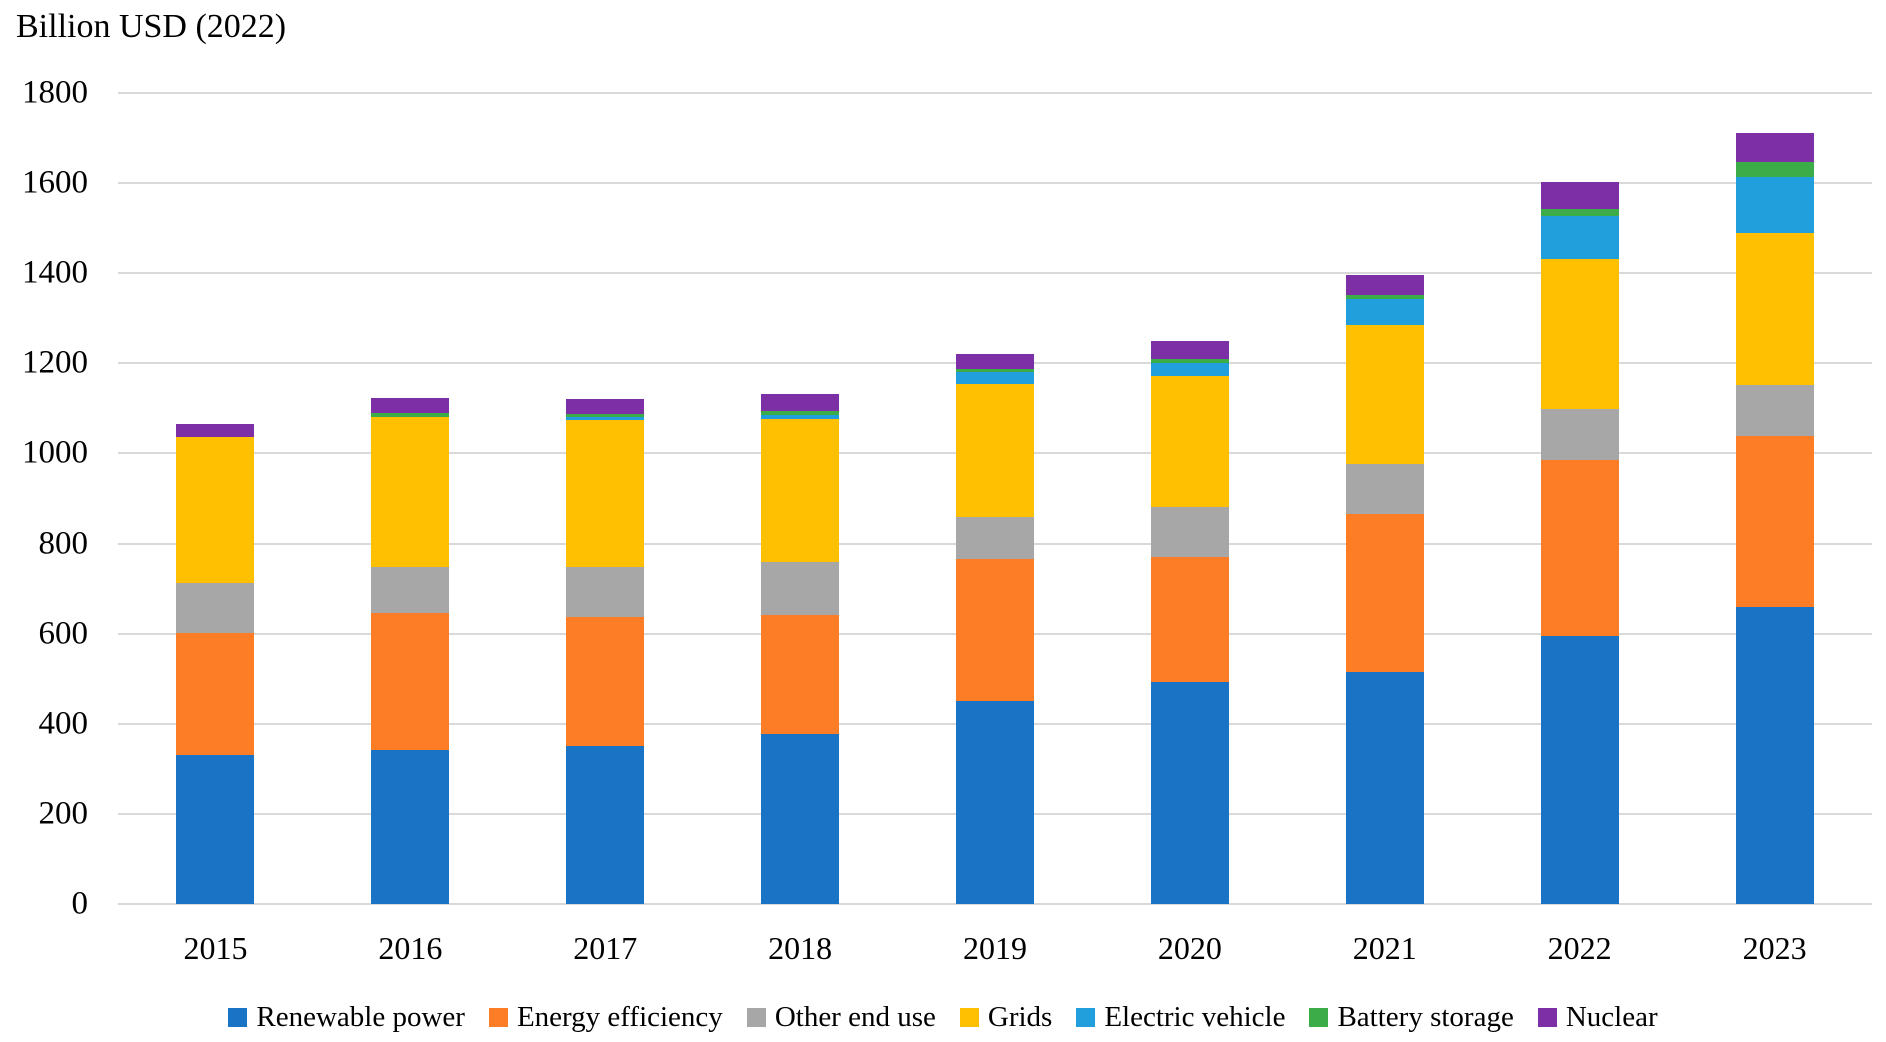 Image resolution: width=1886 pixels, height=1042 pixels. I want to click on bar-cell-2021, so click(1384, 498).